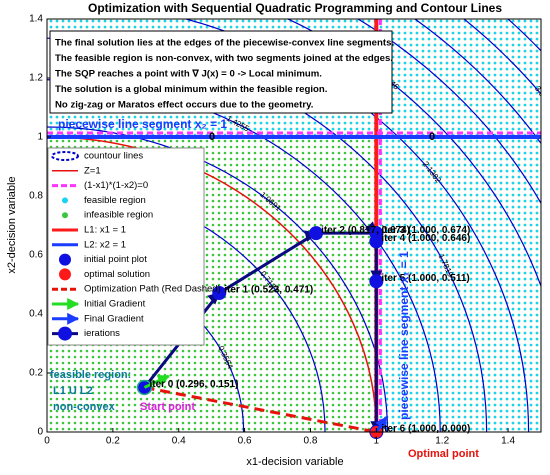  I want to click on iteration-label: iter 1 (0.523, 0.471), so click(268, 290).